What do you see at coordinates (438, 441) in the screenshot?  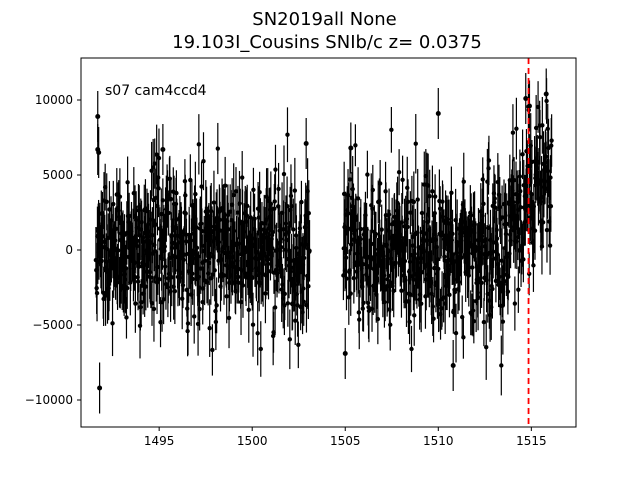 I see `x-tick-label: 1510` at bounding box center [438, 441].